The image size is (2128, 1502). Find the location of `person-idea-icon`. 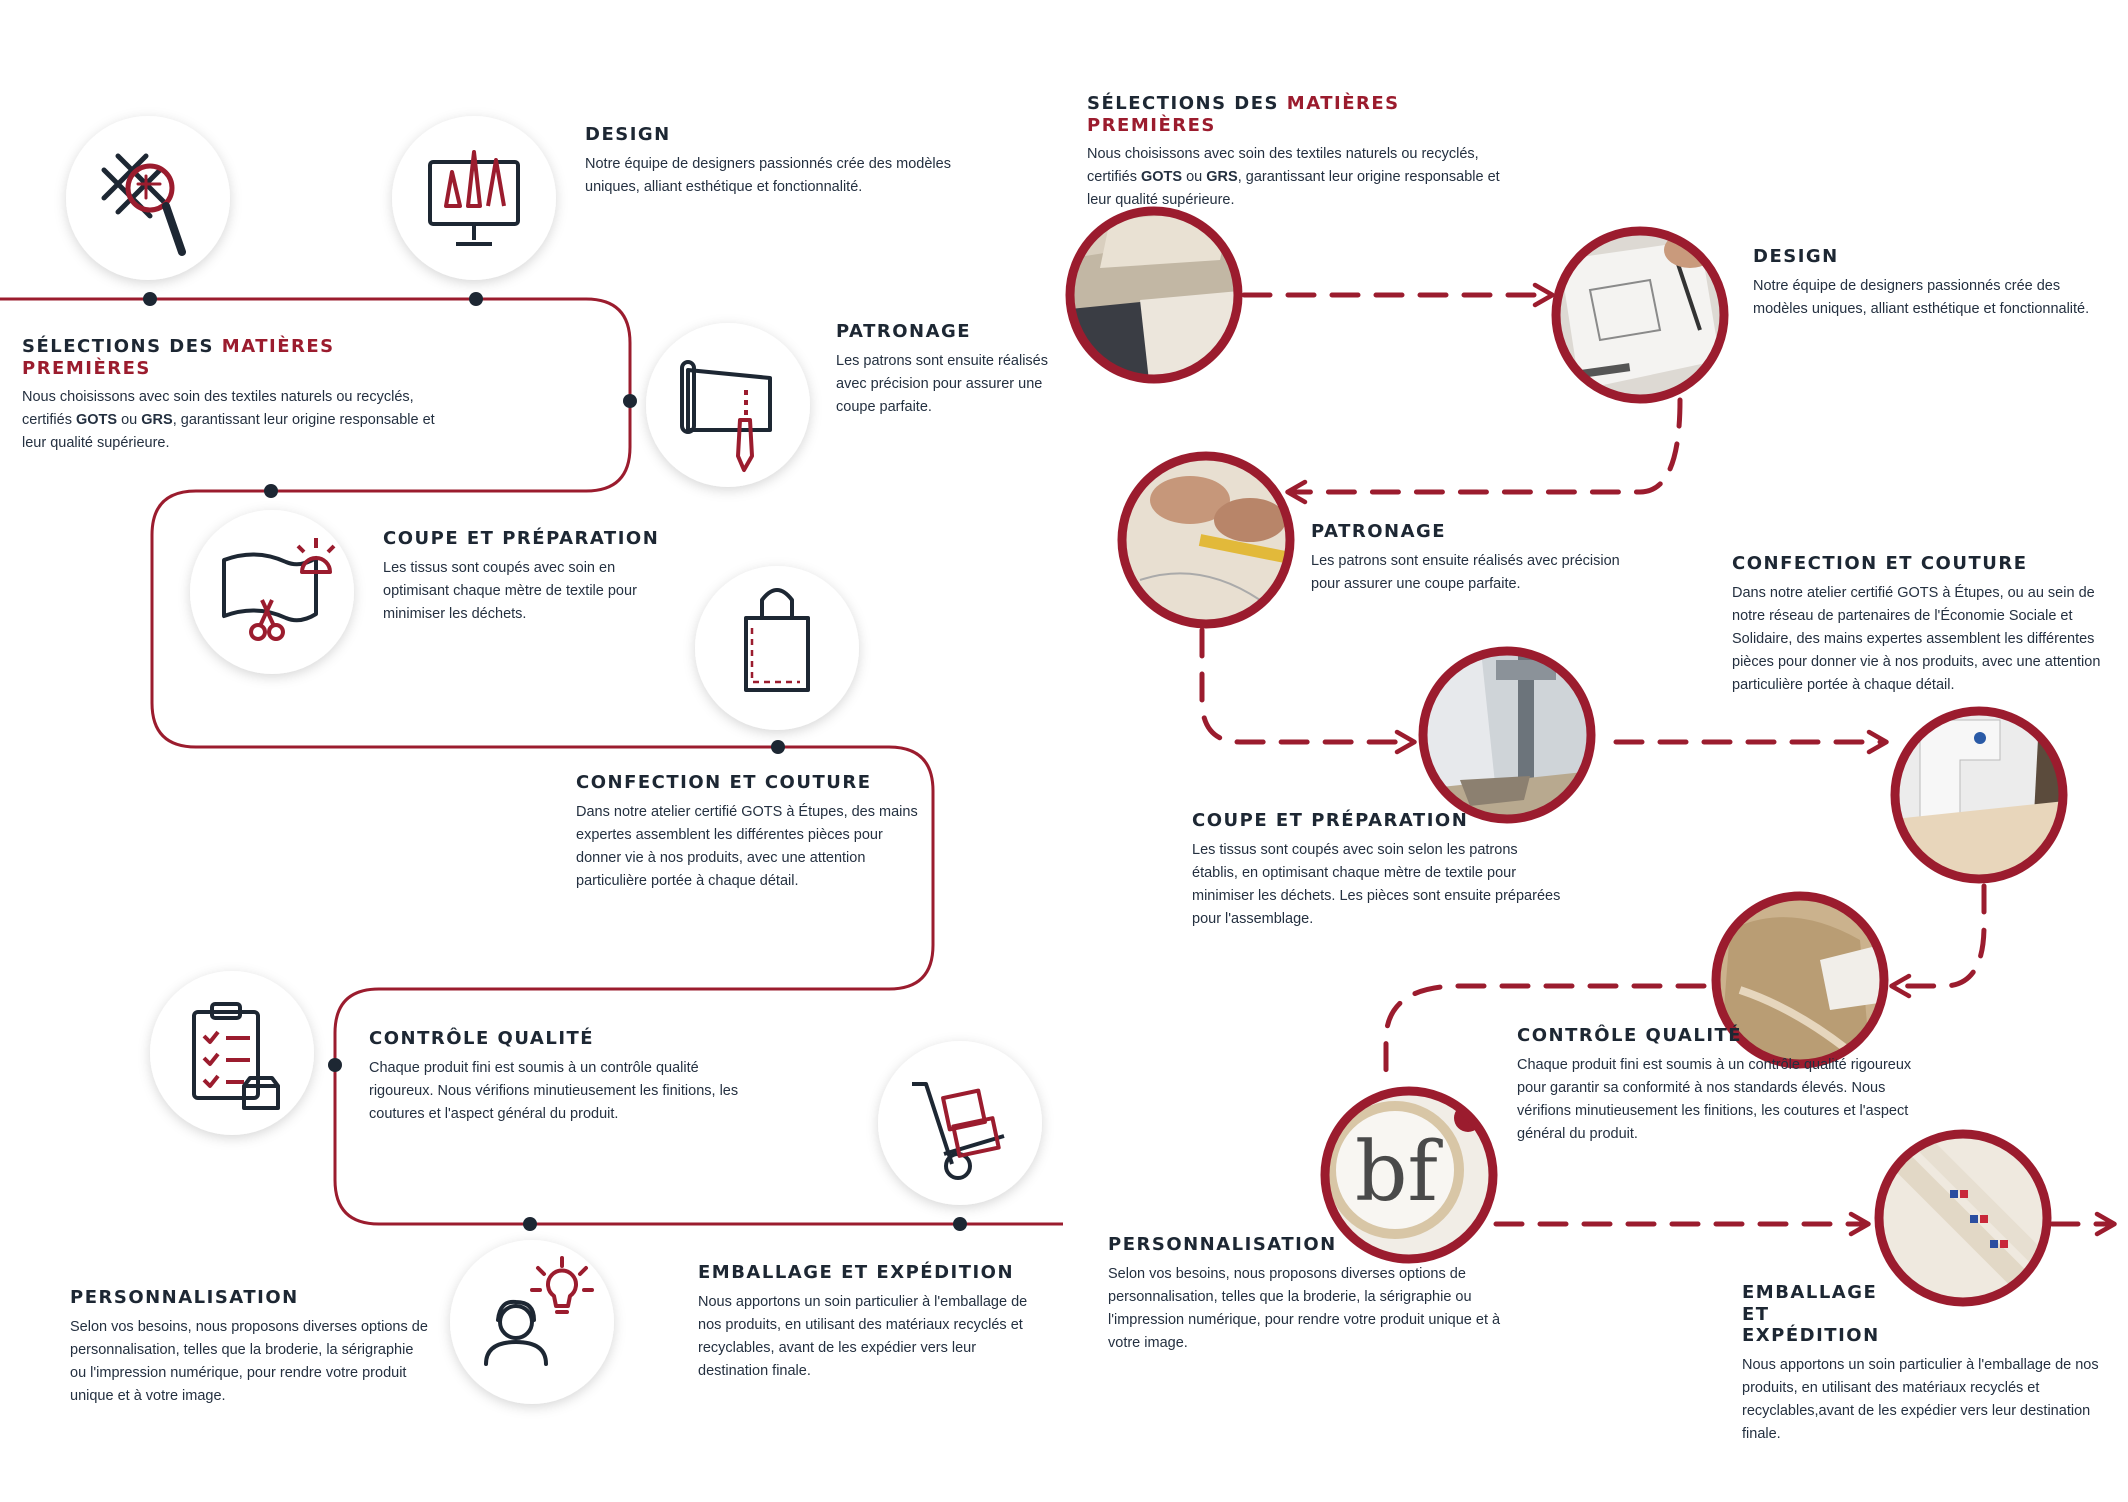

person-idea-icon is located at coordinates (539, 1311).